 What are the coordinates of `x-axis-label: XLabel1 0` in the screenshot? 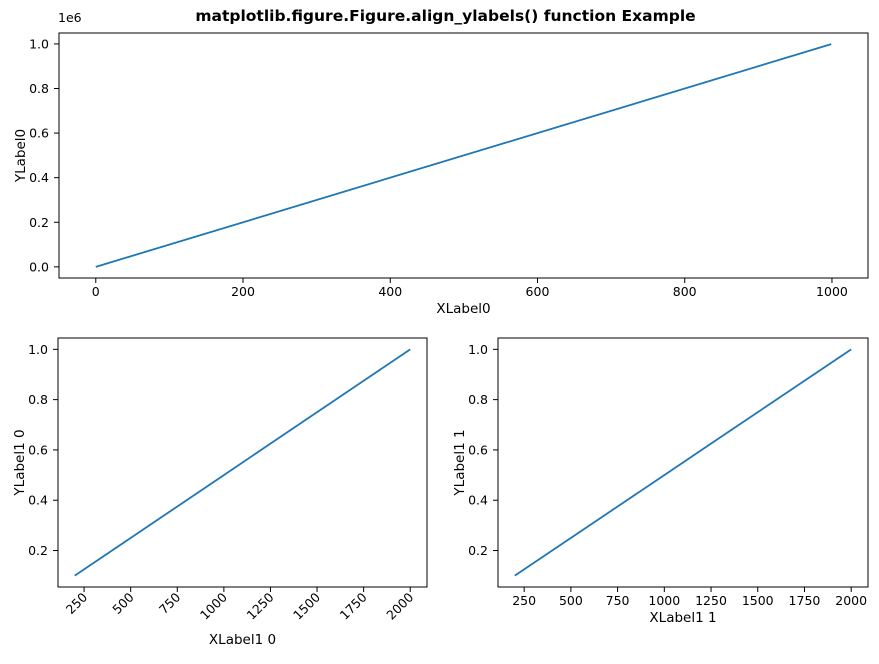 It's located at (242, 640).